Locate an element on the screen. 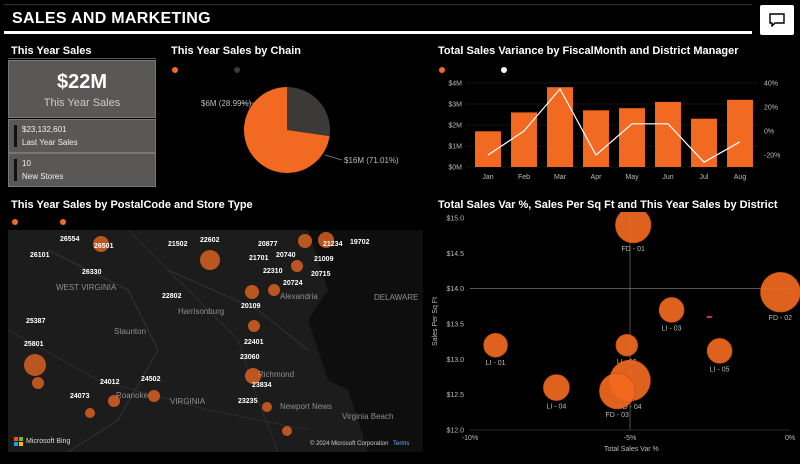 Image resolution: width=800 pixels, height=464 pixels. y-tick: $15.0 is located at coordinates (455, 219).